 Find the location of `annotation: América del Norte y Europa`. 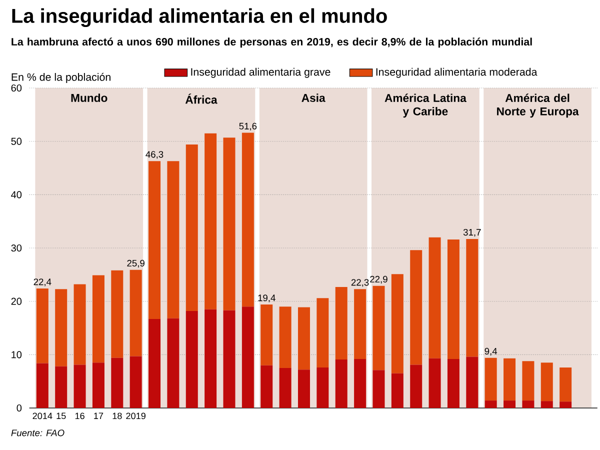

annotation: América del Norte y Europa is located at coordinates (538, 106).